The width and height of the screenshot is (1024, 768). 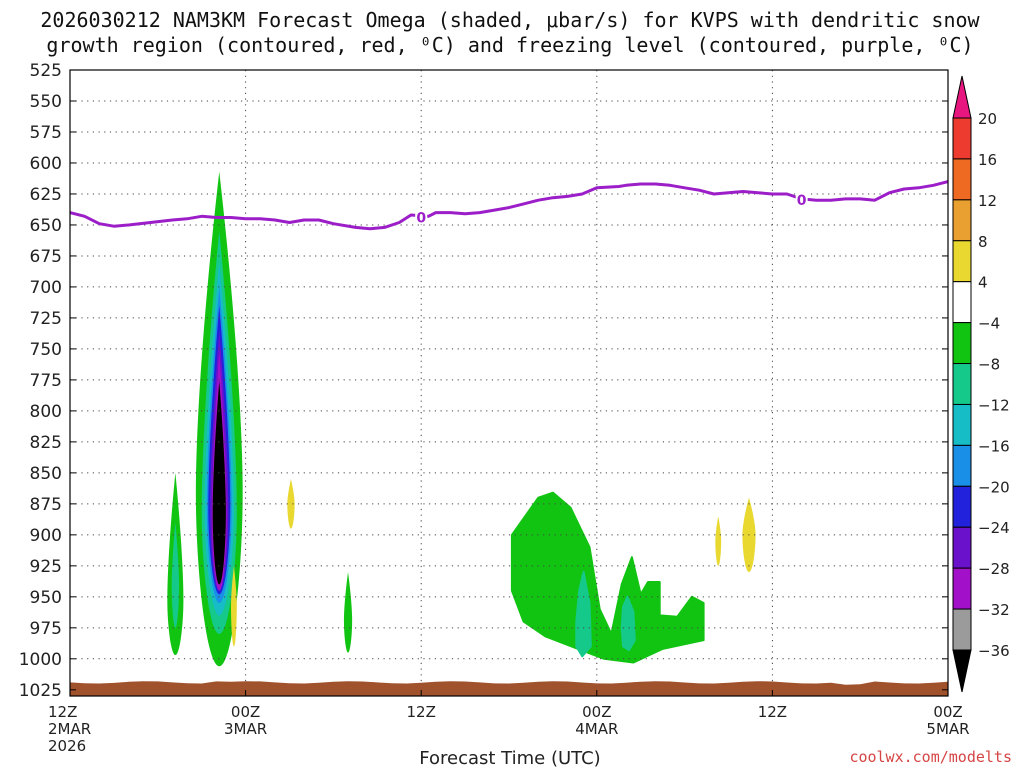 I want to click on xtick-label-0-2: 2026, so click(x=67, y=746).